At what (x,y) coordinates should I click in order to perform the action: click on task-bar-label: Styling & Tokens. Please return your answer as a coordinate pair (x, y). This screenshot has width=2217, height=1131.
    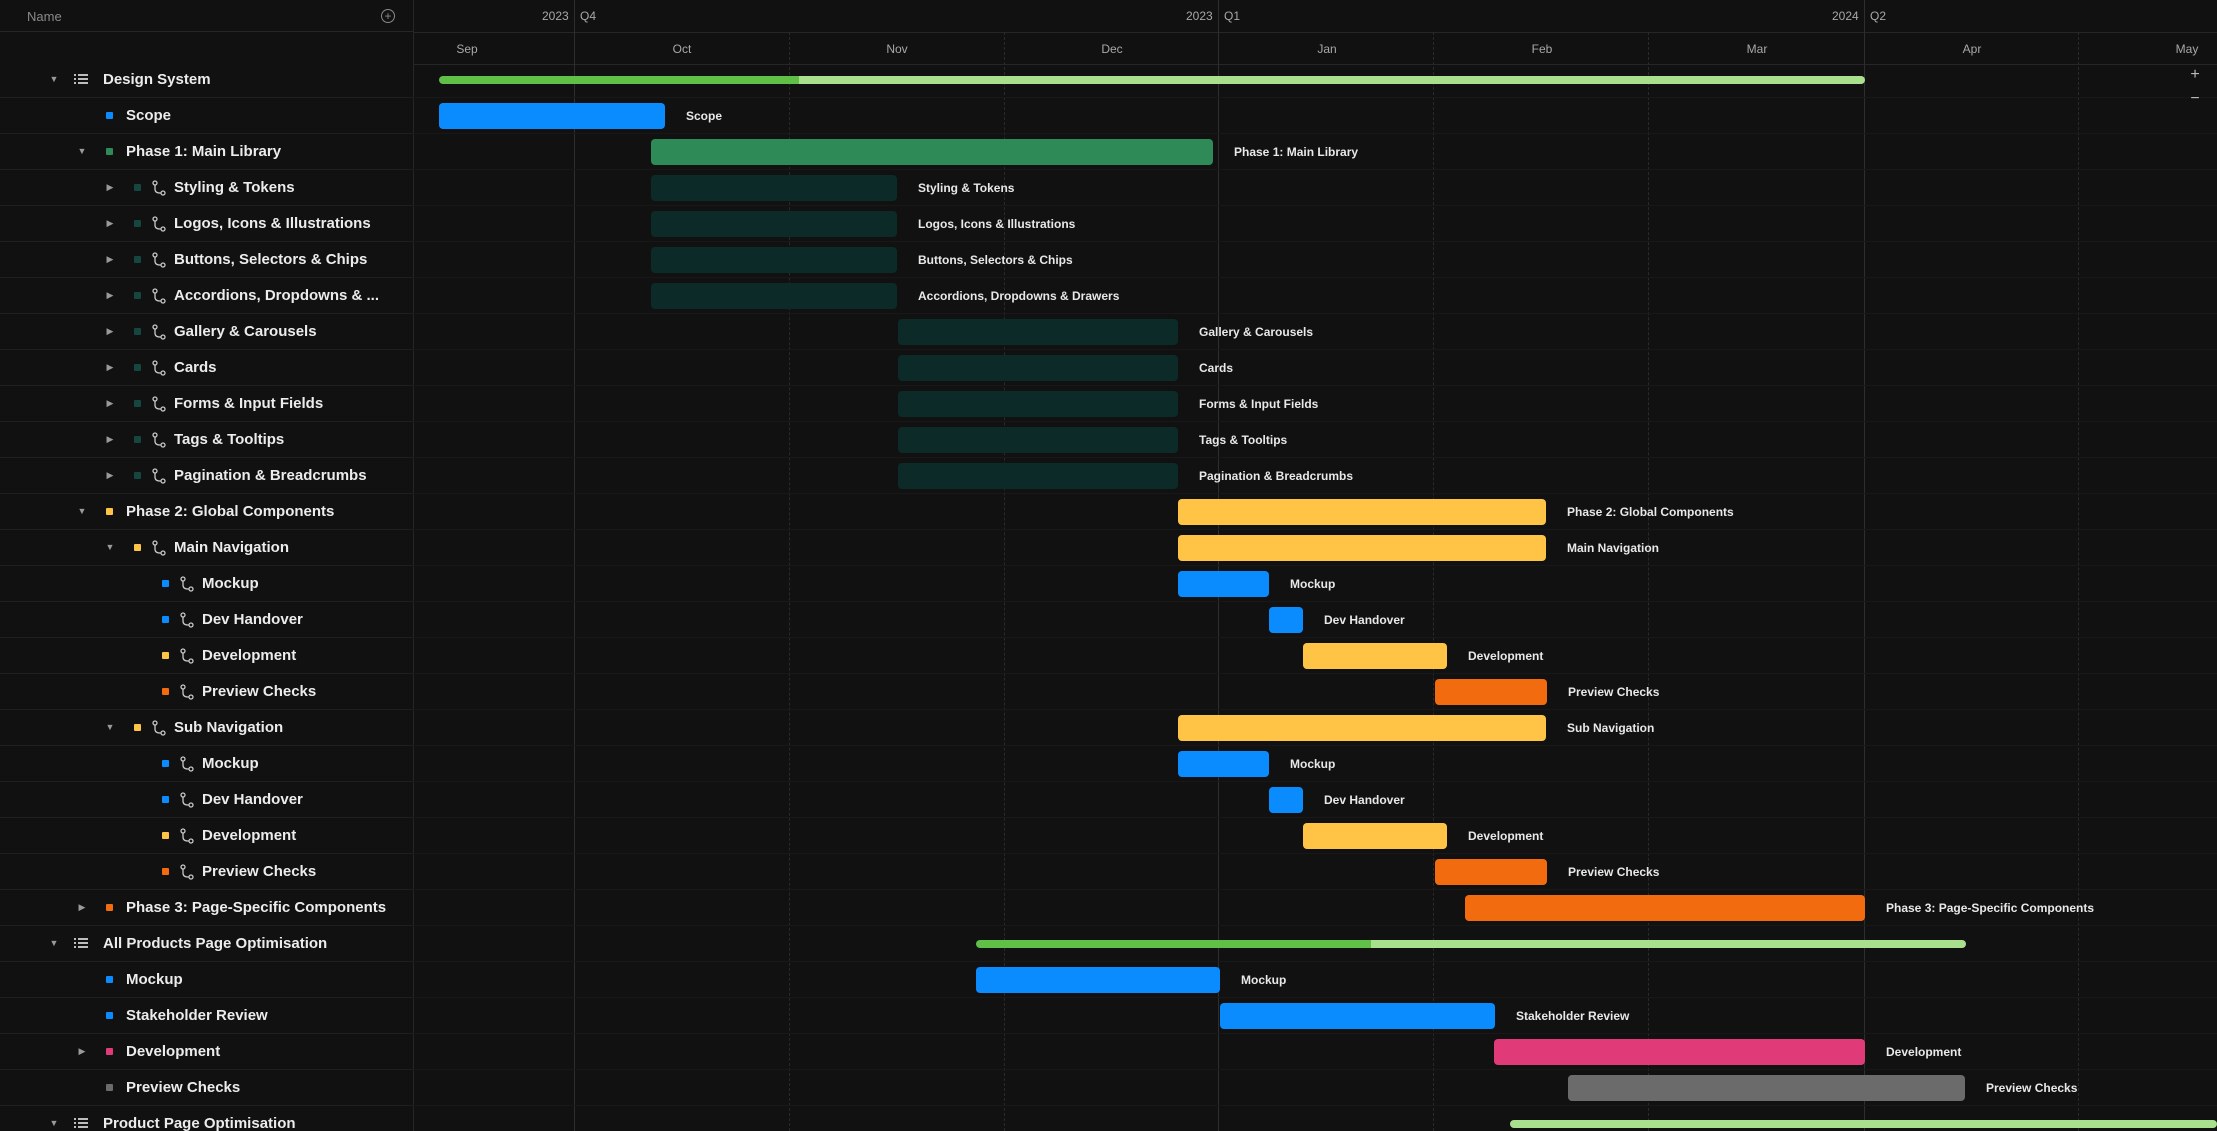
    Looking at the image, I should click on (966, 188).